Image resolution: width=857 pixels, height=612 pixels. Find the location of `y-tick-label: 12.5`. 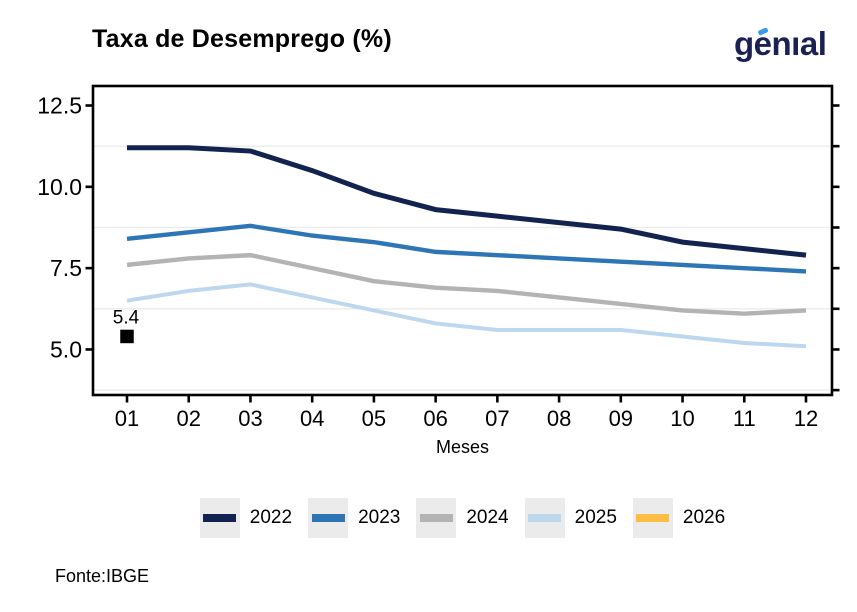

y-tick-label: 12.5 is located at coordinates (59, 106).